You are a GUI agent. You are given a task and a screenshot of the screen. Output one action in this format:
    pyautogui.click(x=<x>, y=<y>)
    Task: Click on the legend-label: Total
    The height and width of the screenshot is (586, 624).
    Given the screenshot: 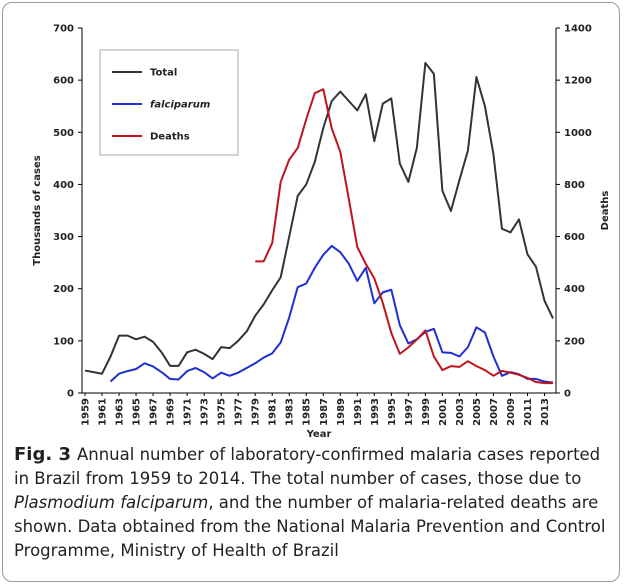 What is the action you would take?
    pyautogui.click(x=163, y=73)
    